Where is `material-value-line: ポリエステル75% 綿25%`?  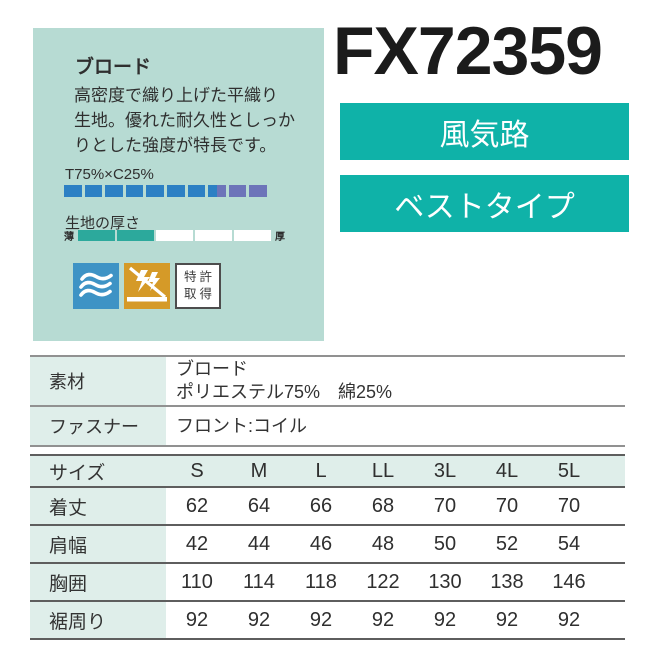
material-value-line: ポリエステル75% 綿25% is located at coordinates (284, 392).